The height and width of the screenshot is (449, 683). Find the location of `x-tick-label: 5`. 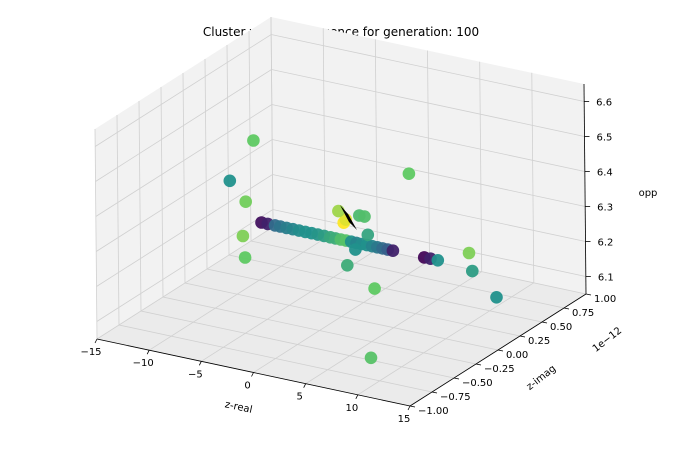

x-tick-label: 5 is located at coordinates (299, 397).